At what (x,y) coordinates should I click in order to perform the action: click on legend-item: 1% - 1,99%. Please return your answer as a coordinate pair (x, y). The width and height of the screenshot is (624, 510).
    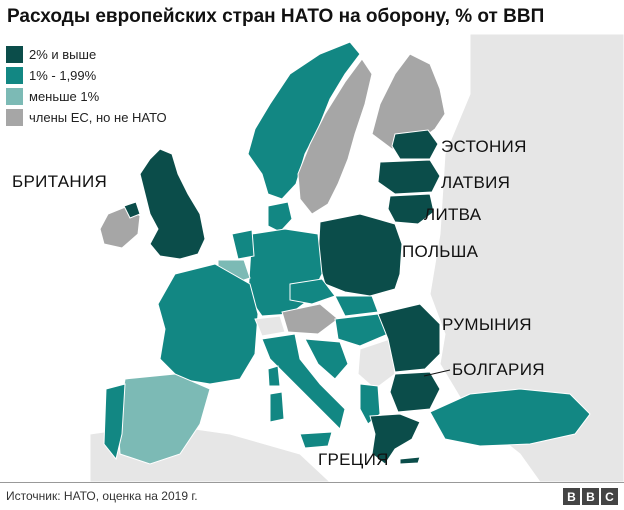
    Looking at the image, I should click on (86, 75).